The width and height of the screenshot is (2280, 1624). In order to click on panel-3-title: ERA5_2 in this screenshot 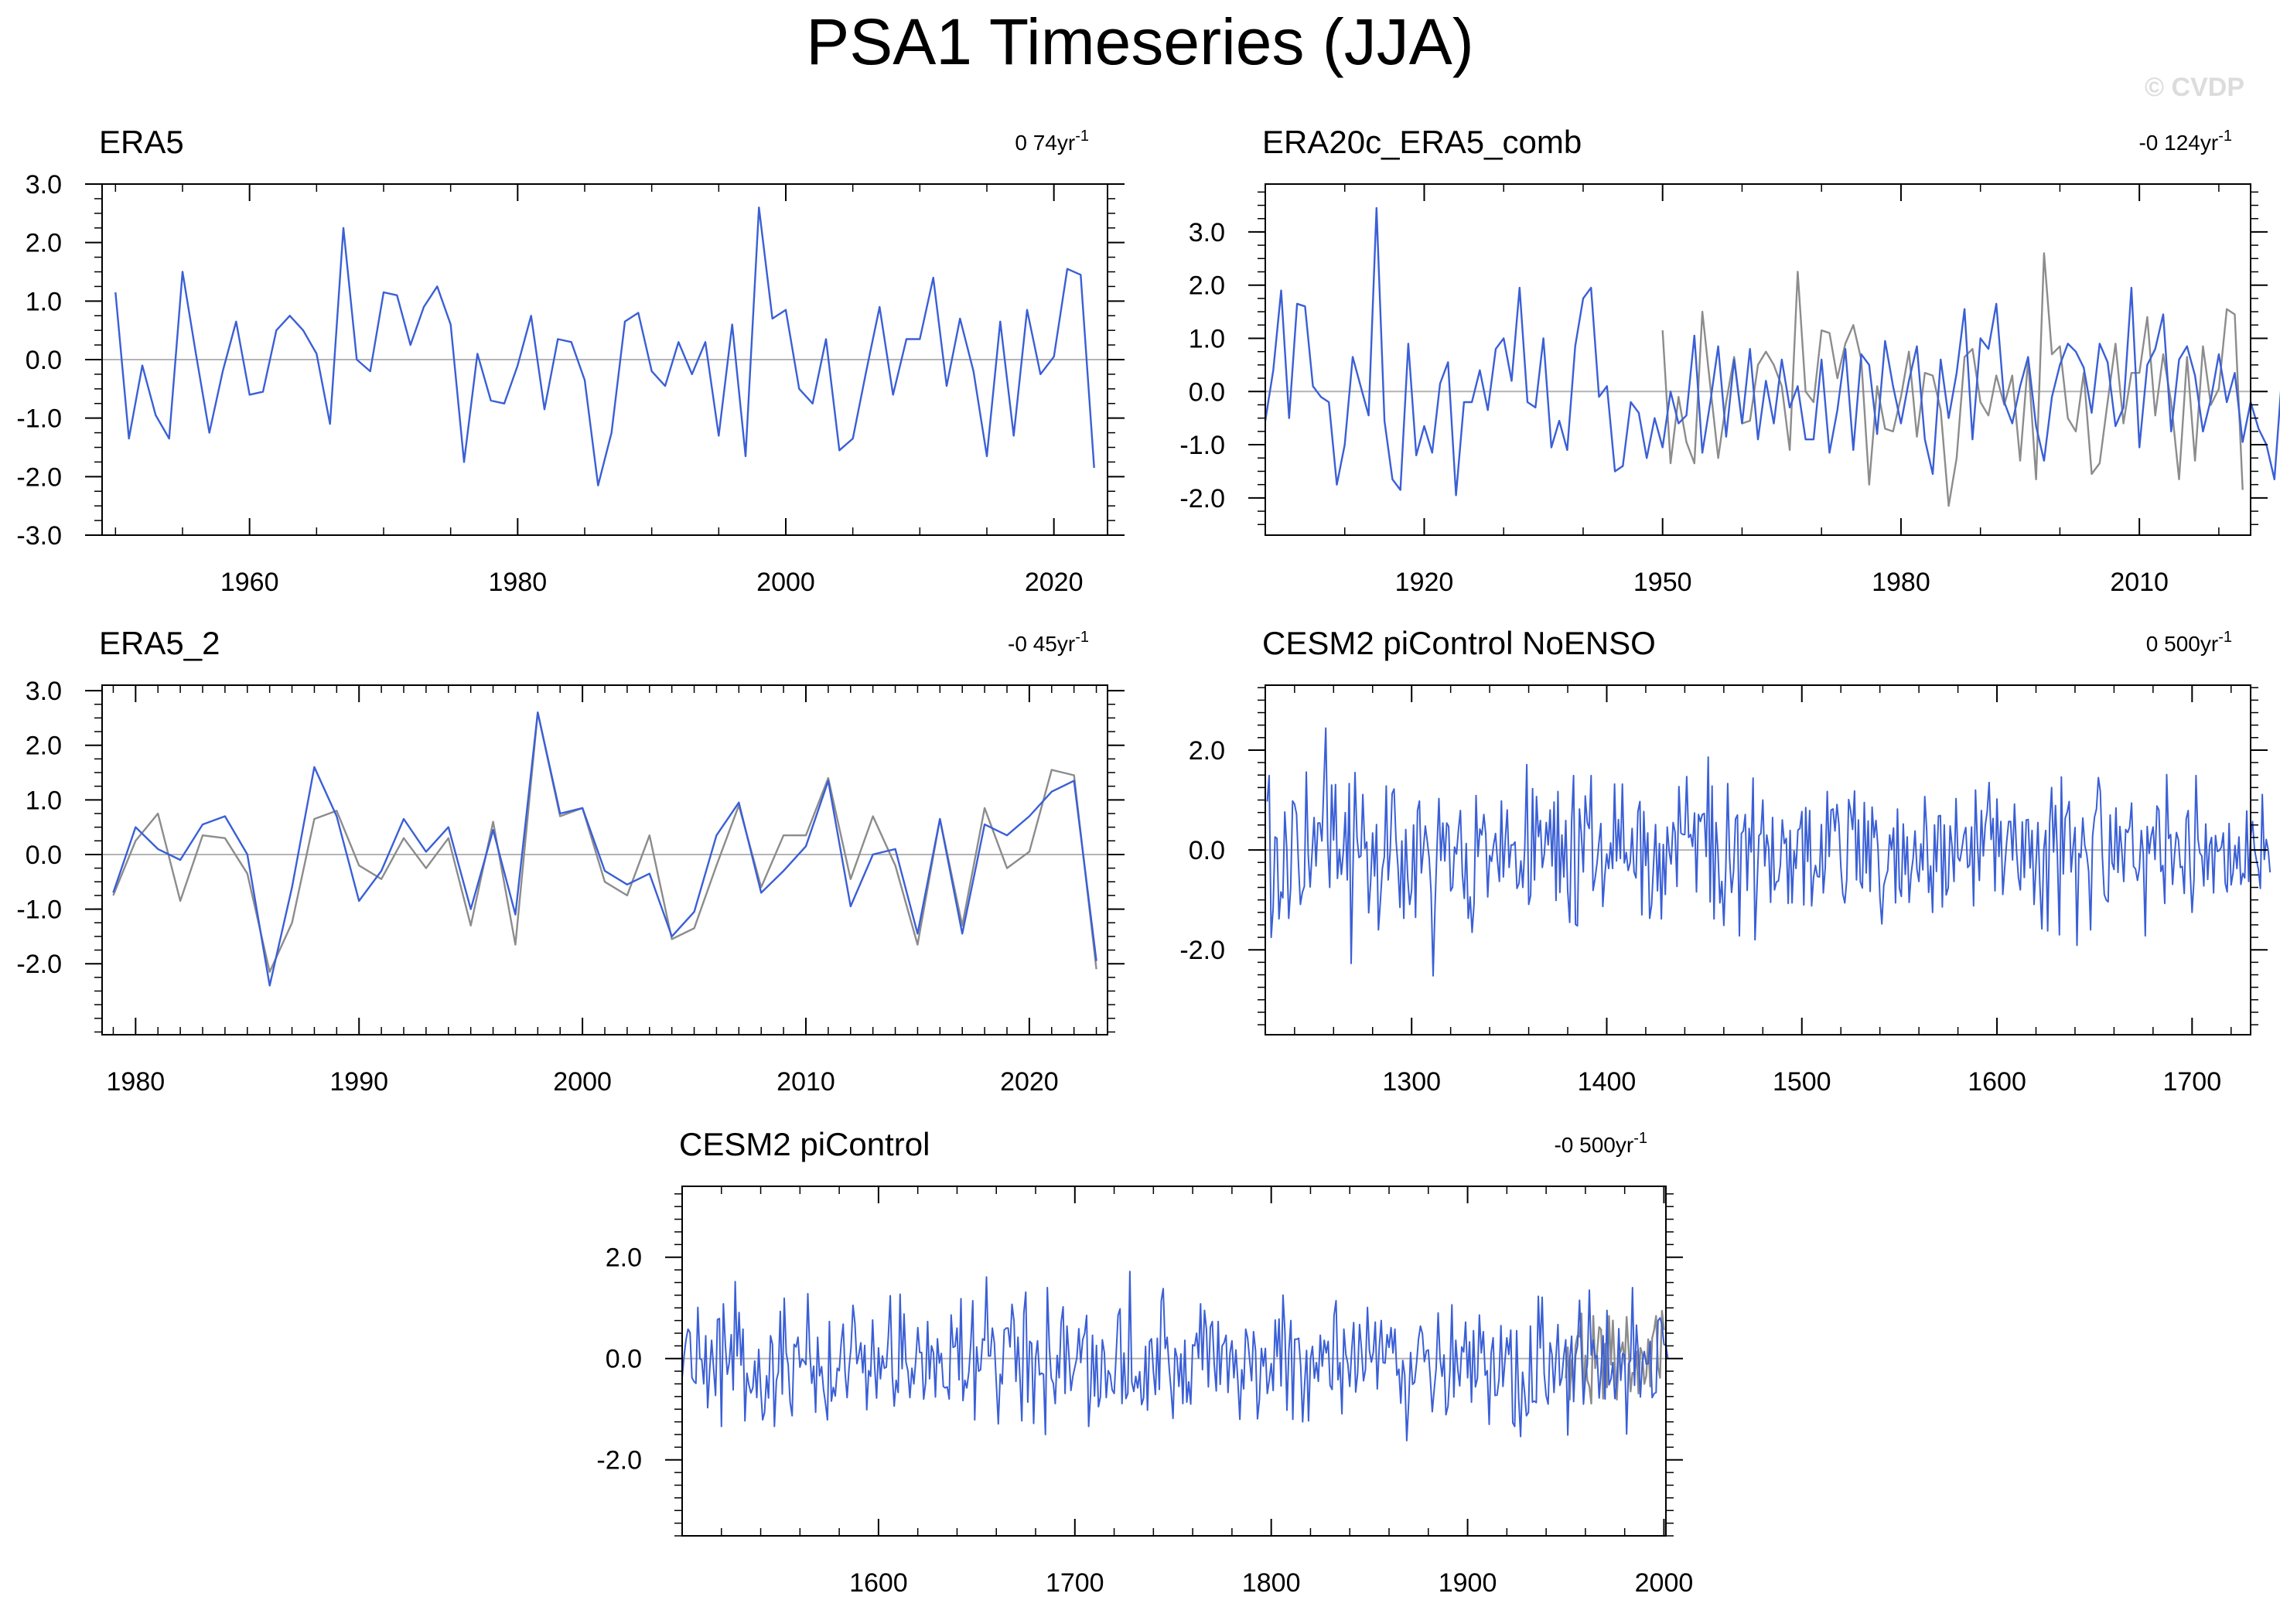, I will do `click(159, 643)`.